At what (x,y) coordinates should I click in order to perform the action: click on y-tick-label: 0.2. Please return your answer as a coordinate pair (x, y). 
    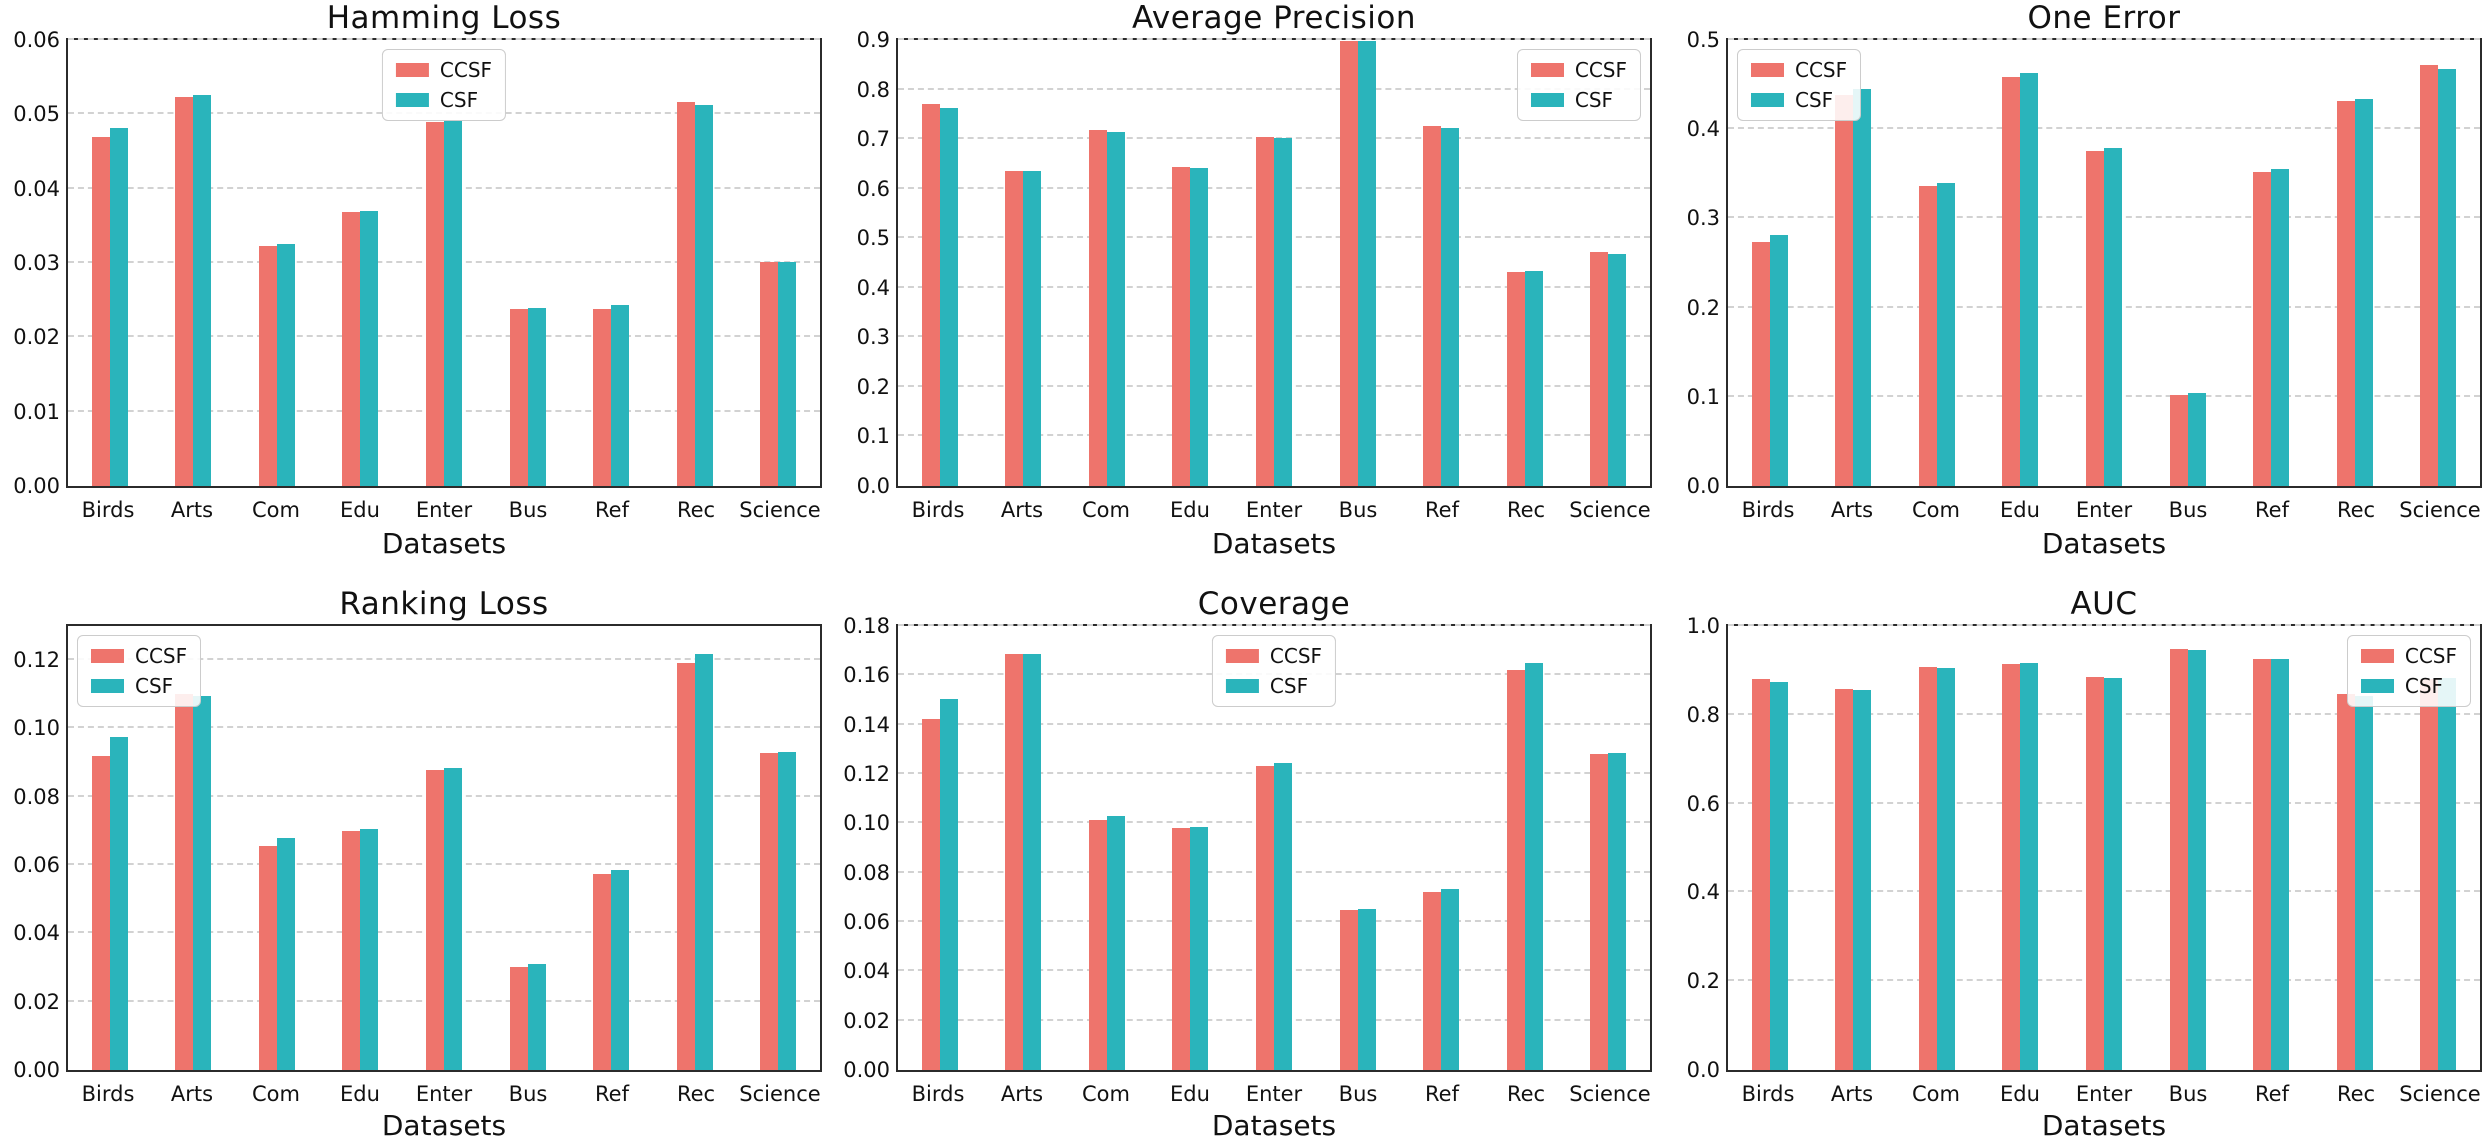
    Looking at the image, I should click on (1703, 307).